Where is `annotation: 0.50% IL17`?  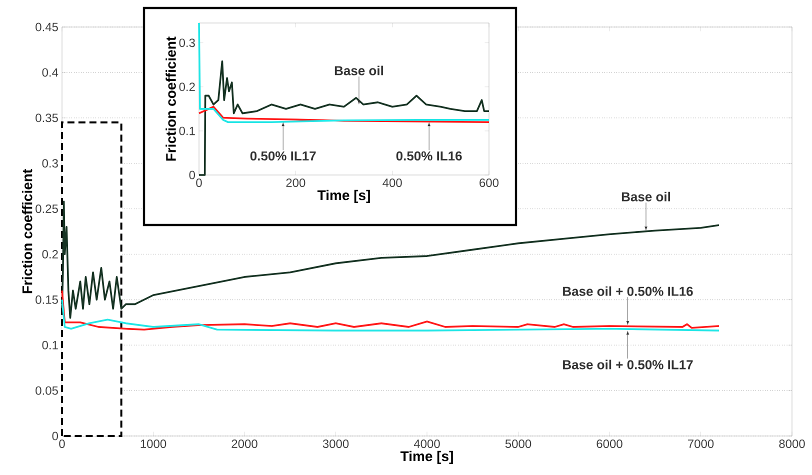
annotation: 0.50% IL17 is located at coordinates (283, 156).